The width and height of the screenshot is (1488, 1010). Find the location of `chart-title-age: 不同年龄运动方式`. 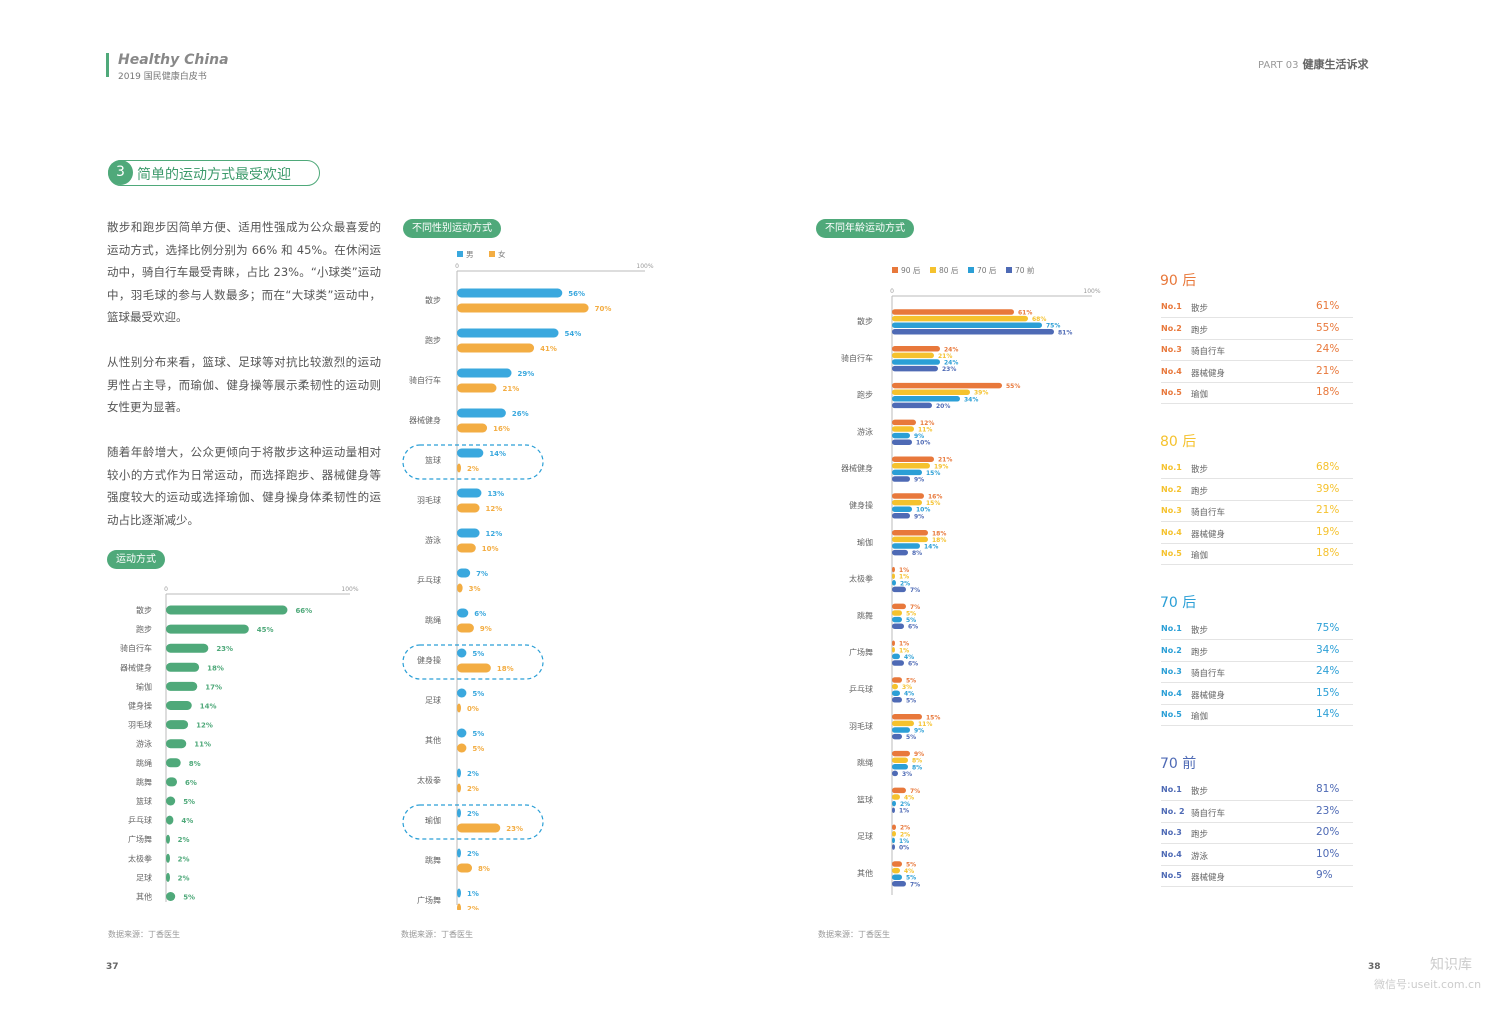

chart-title-age: 不同年龄运动方式 is located at coordinates (865, 228).